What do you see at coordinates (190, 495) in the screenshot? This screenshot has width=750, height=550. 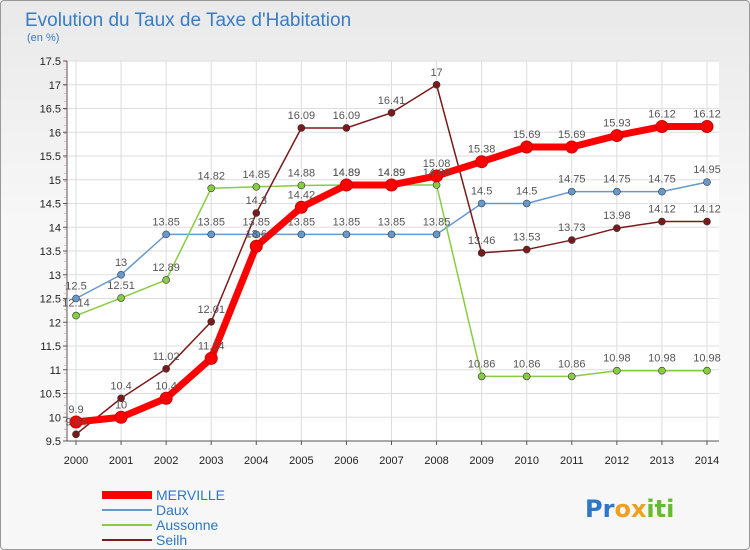 I see `legend-label-merville: MERVILLE` at bounding box center [190, 495].